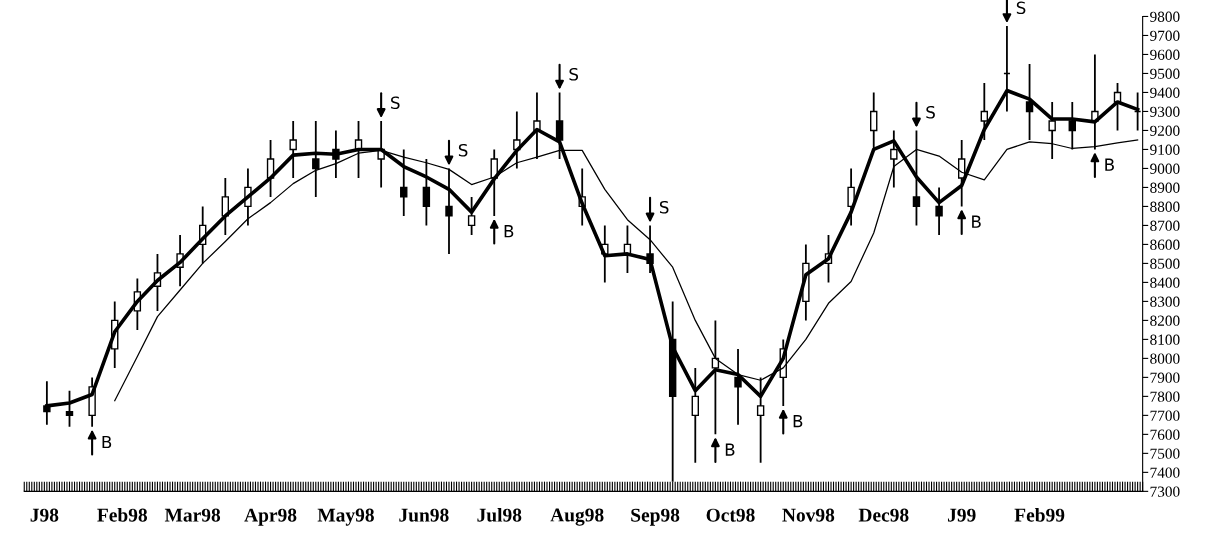 Image resolution: width=1213 pixels, height=549 pixels. I want to click on y-tick-label: 8600, so click(1165, 244).